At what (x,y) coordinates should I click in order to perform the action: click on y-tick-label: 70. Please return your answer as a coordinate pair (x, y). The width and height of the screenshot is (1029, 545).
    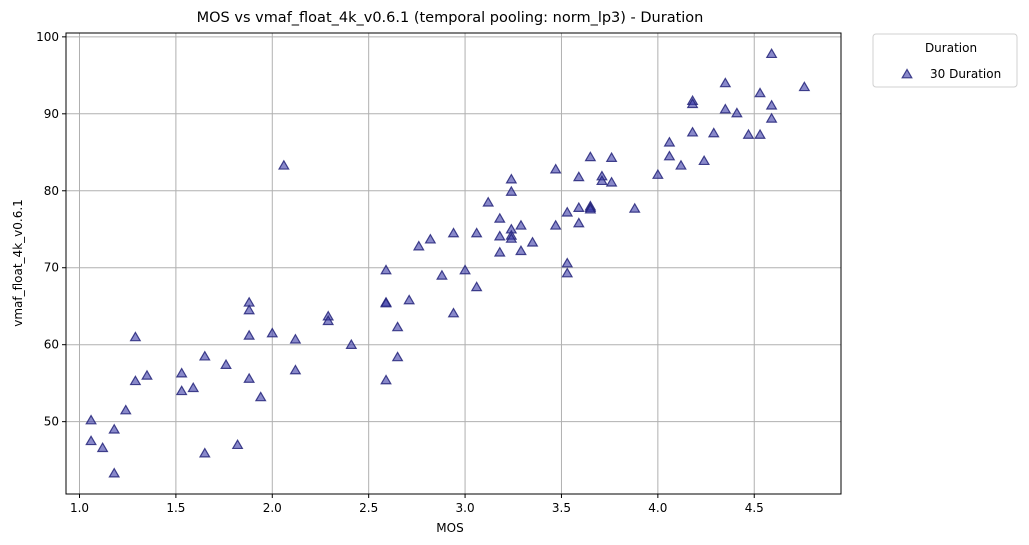
    Looking at the image, I should click on (51, 268).